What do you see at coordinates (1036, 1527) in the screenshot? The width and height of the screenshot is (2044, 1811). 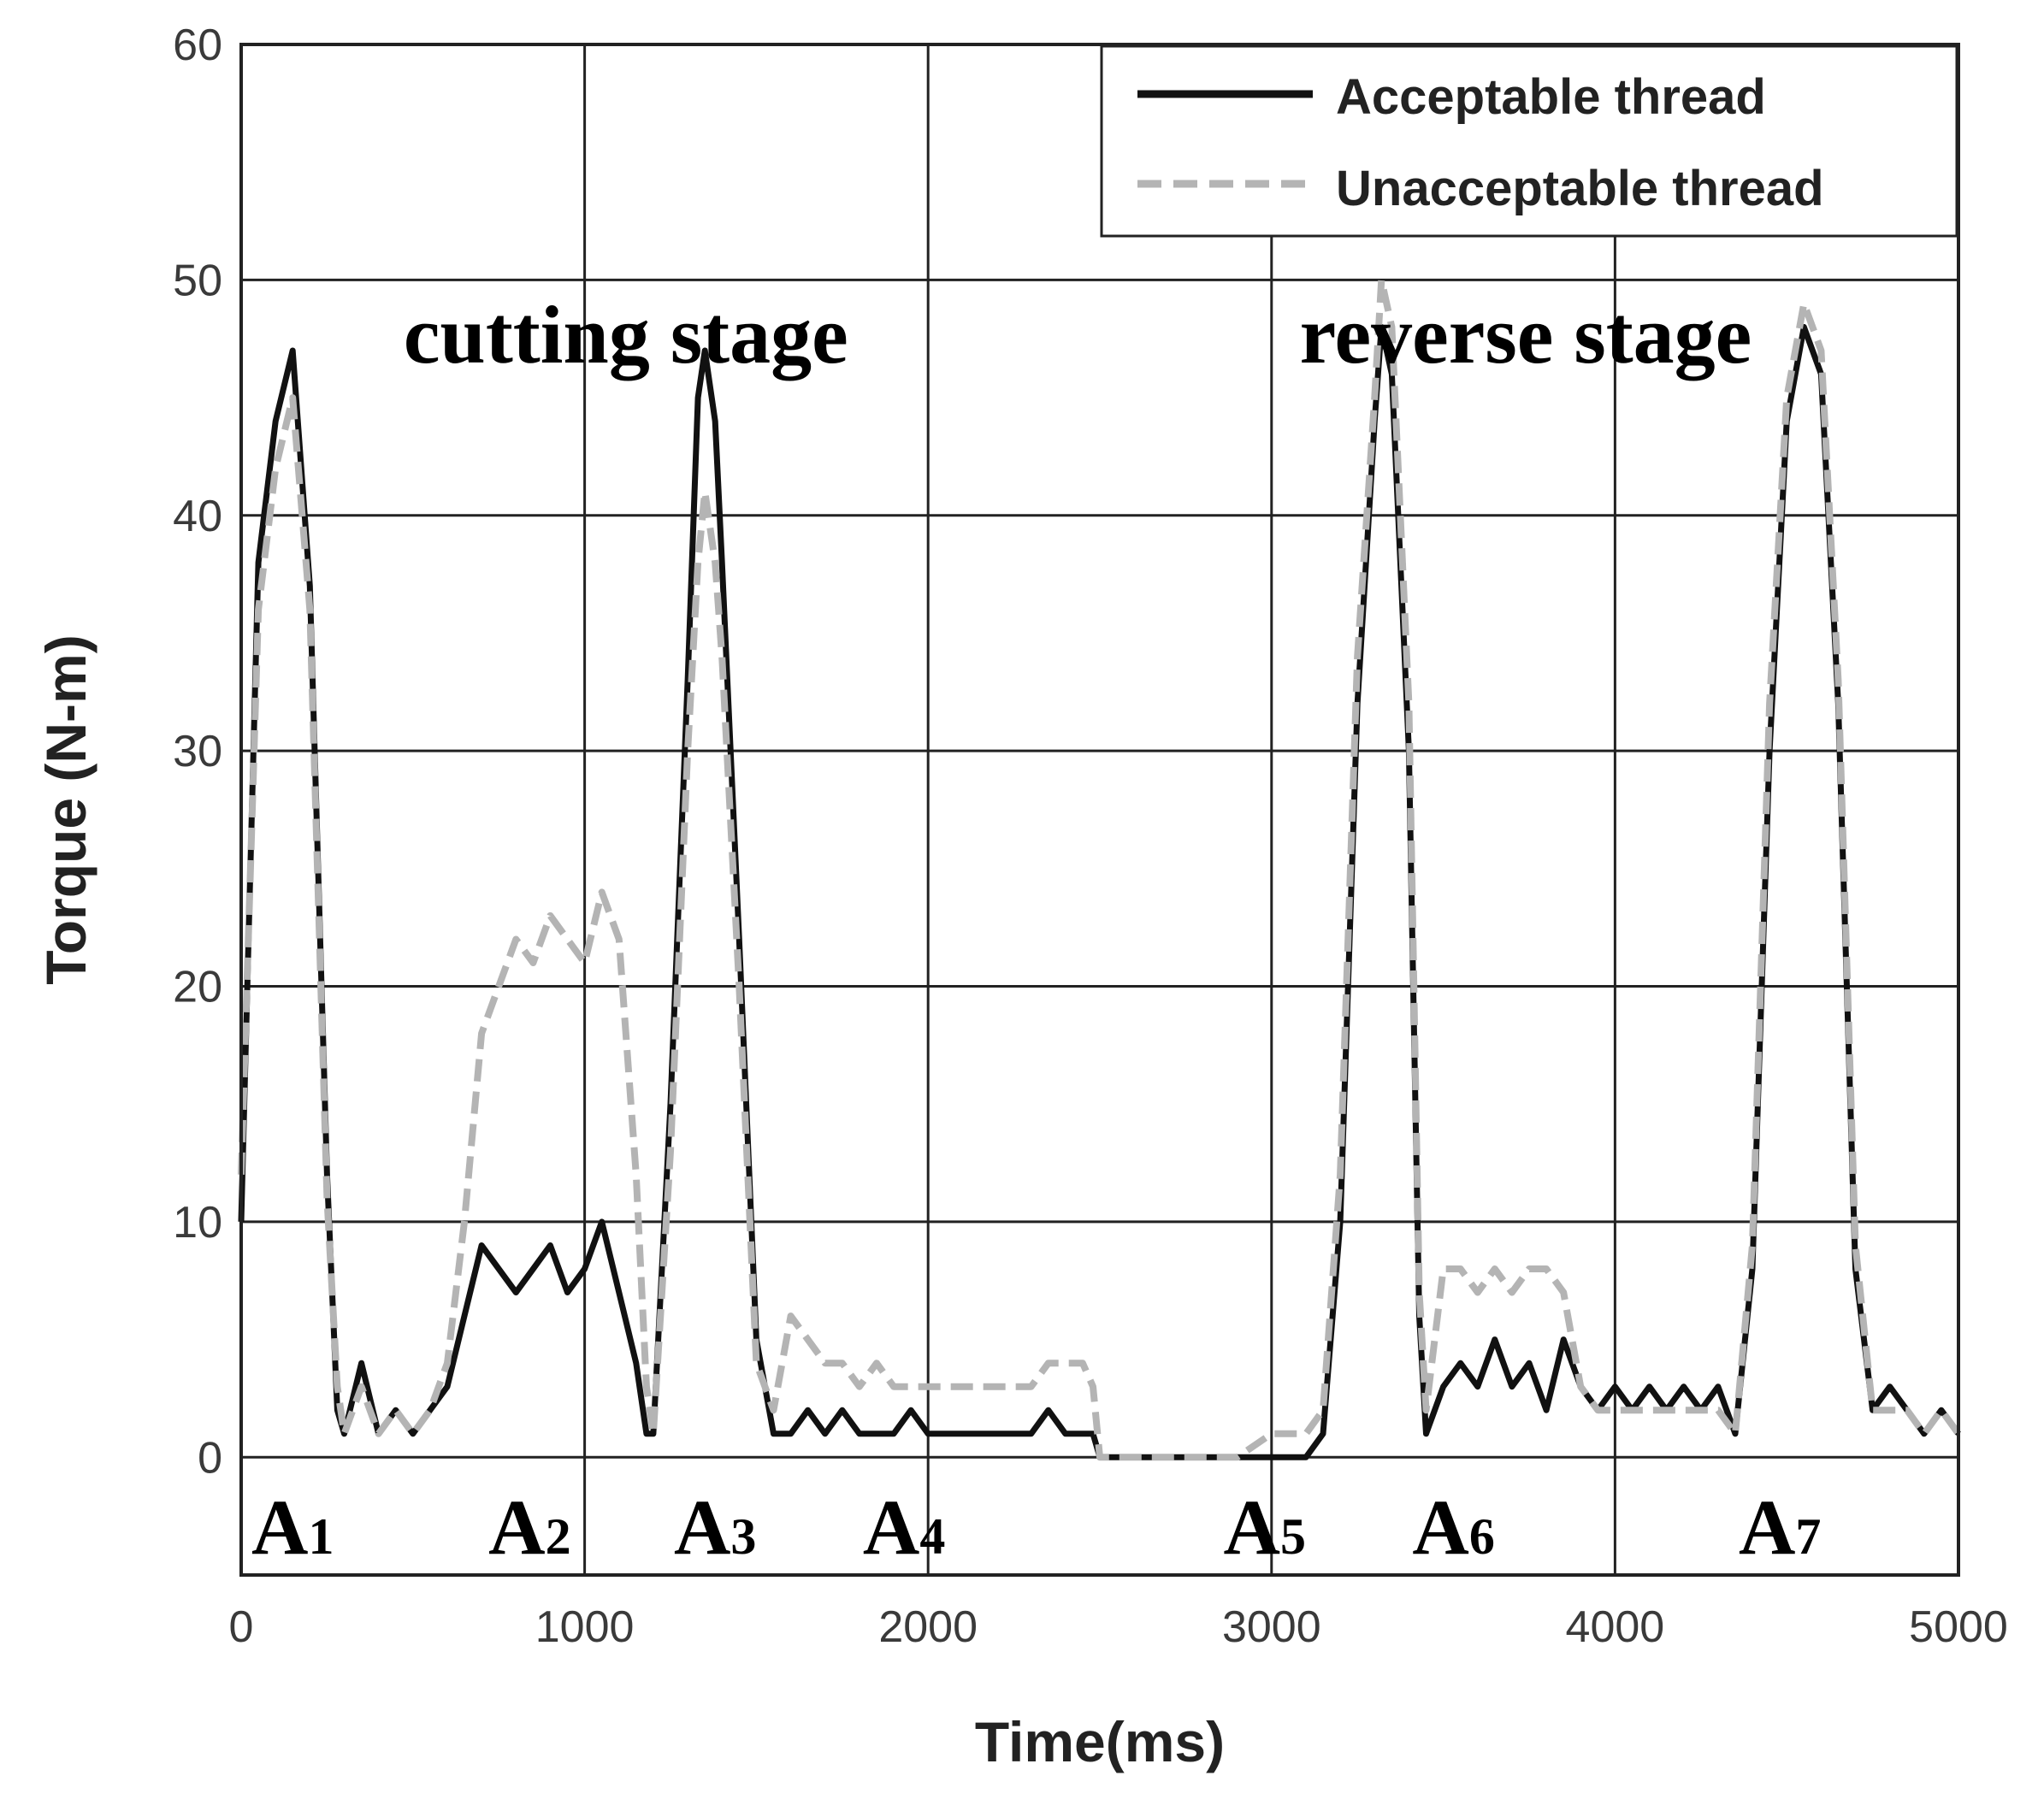 I see `region-labels: A1 A2 A3 A4 A5 A6 A7` at bounding box center [1036, 1527].